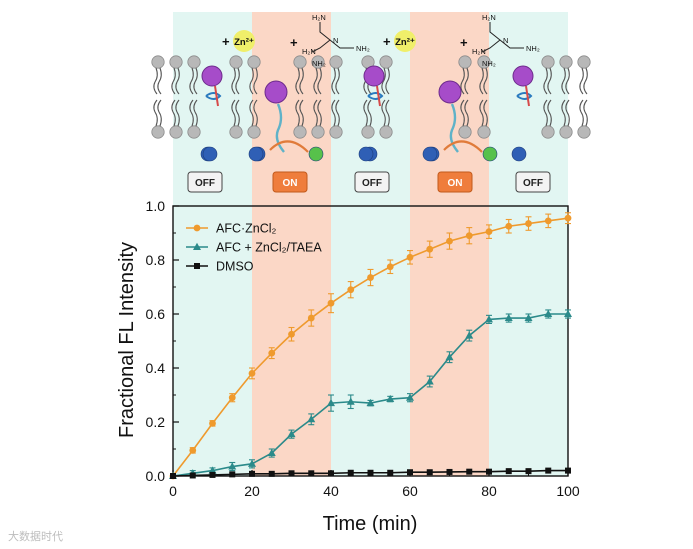 Image resolution: width=693 pixels, height=549 pixels. Describe the element at coordinates (463, 146) in the screenshot. I see `release-arrow` at that location.